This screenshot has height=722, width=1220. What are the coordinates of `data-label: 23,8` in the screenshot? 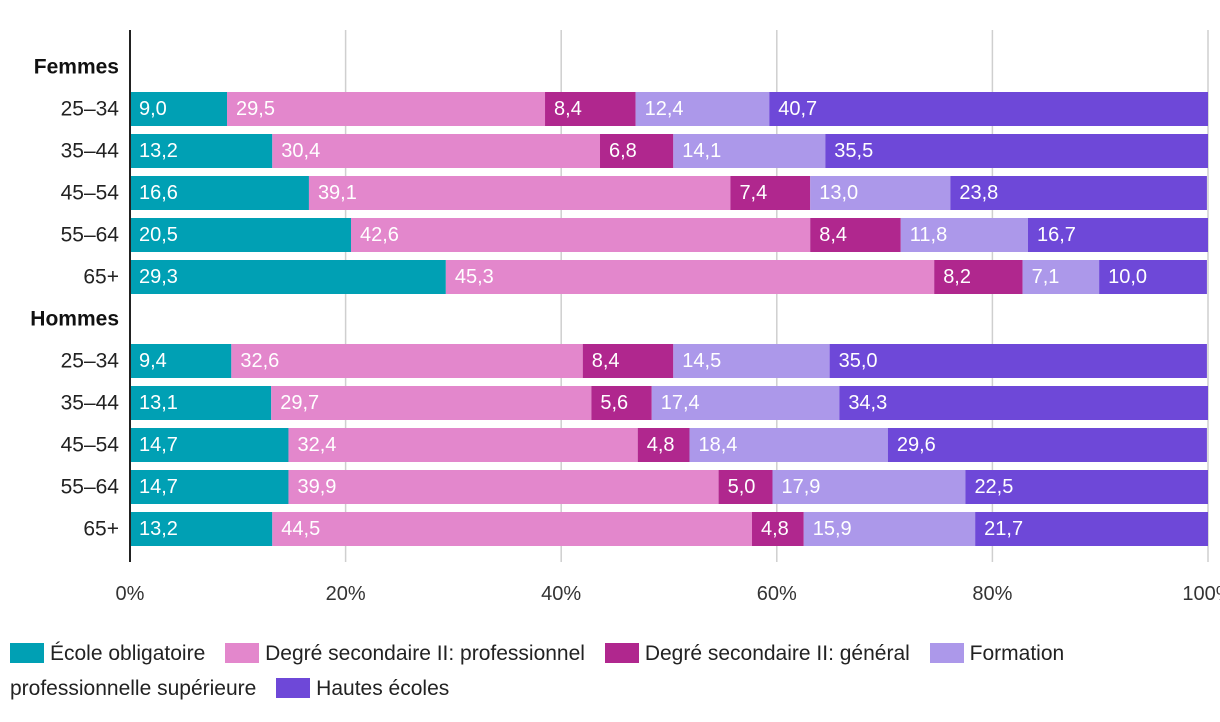 It's located at (978, 193).